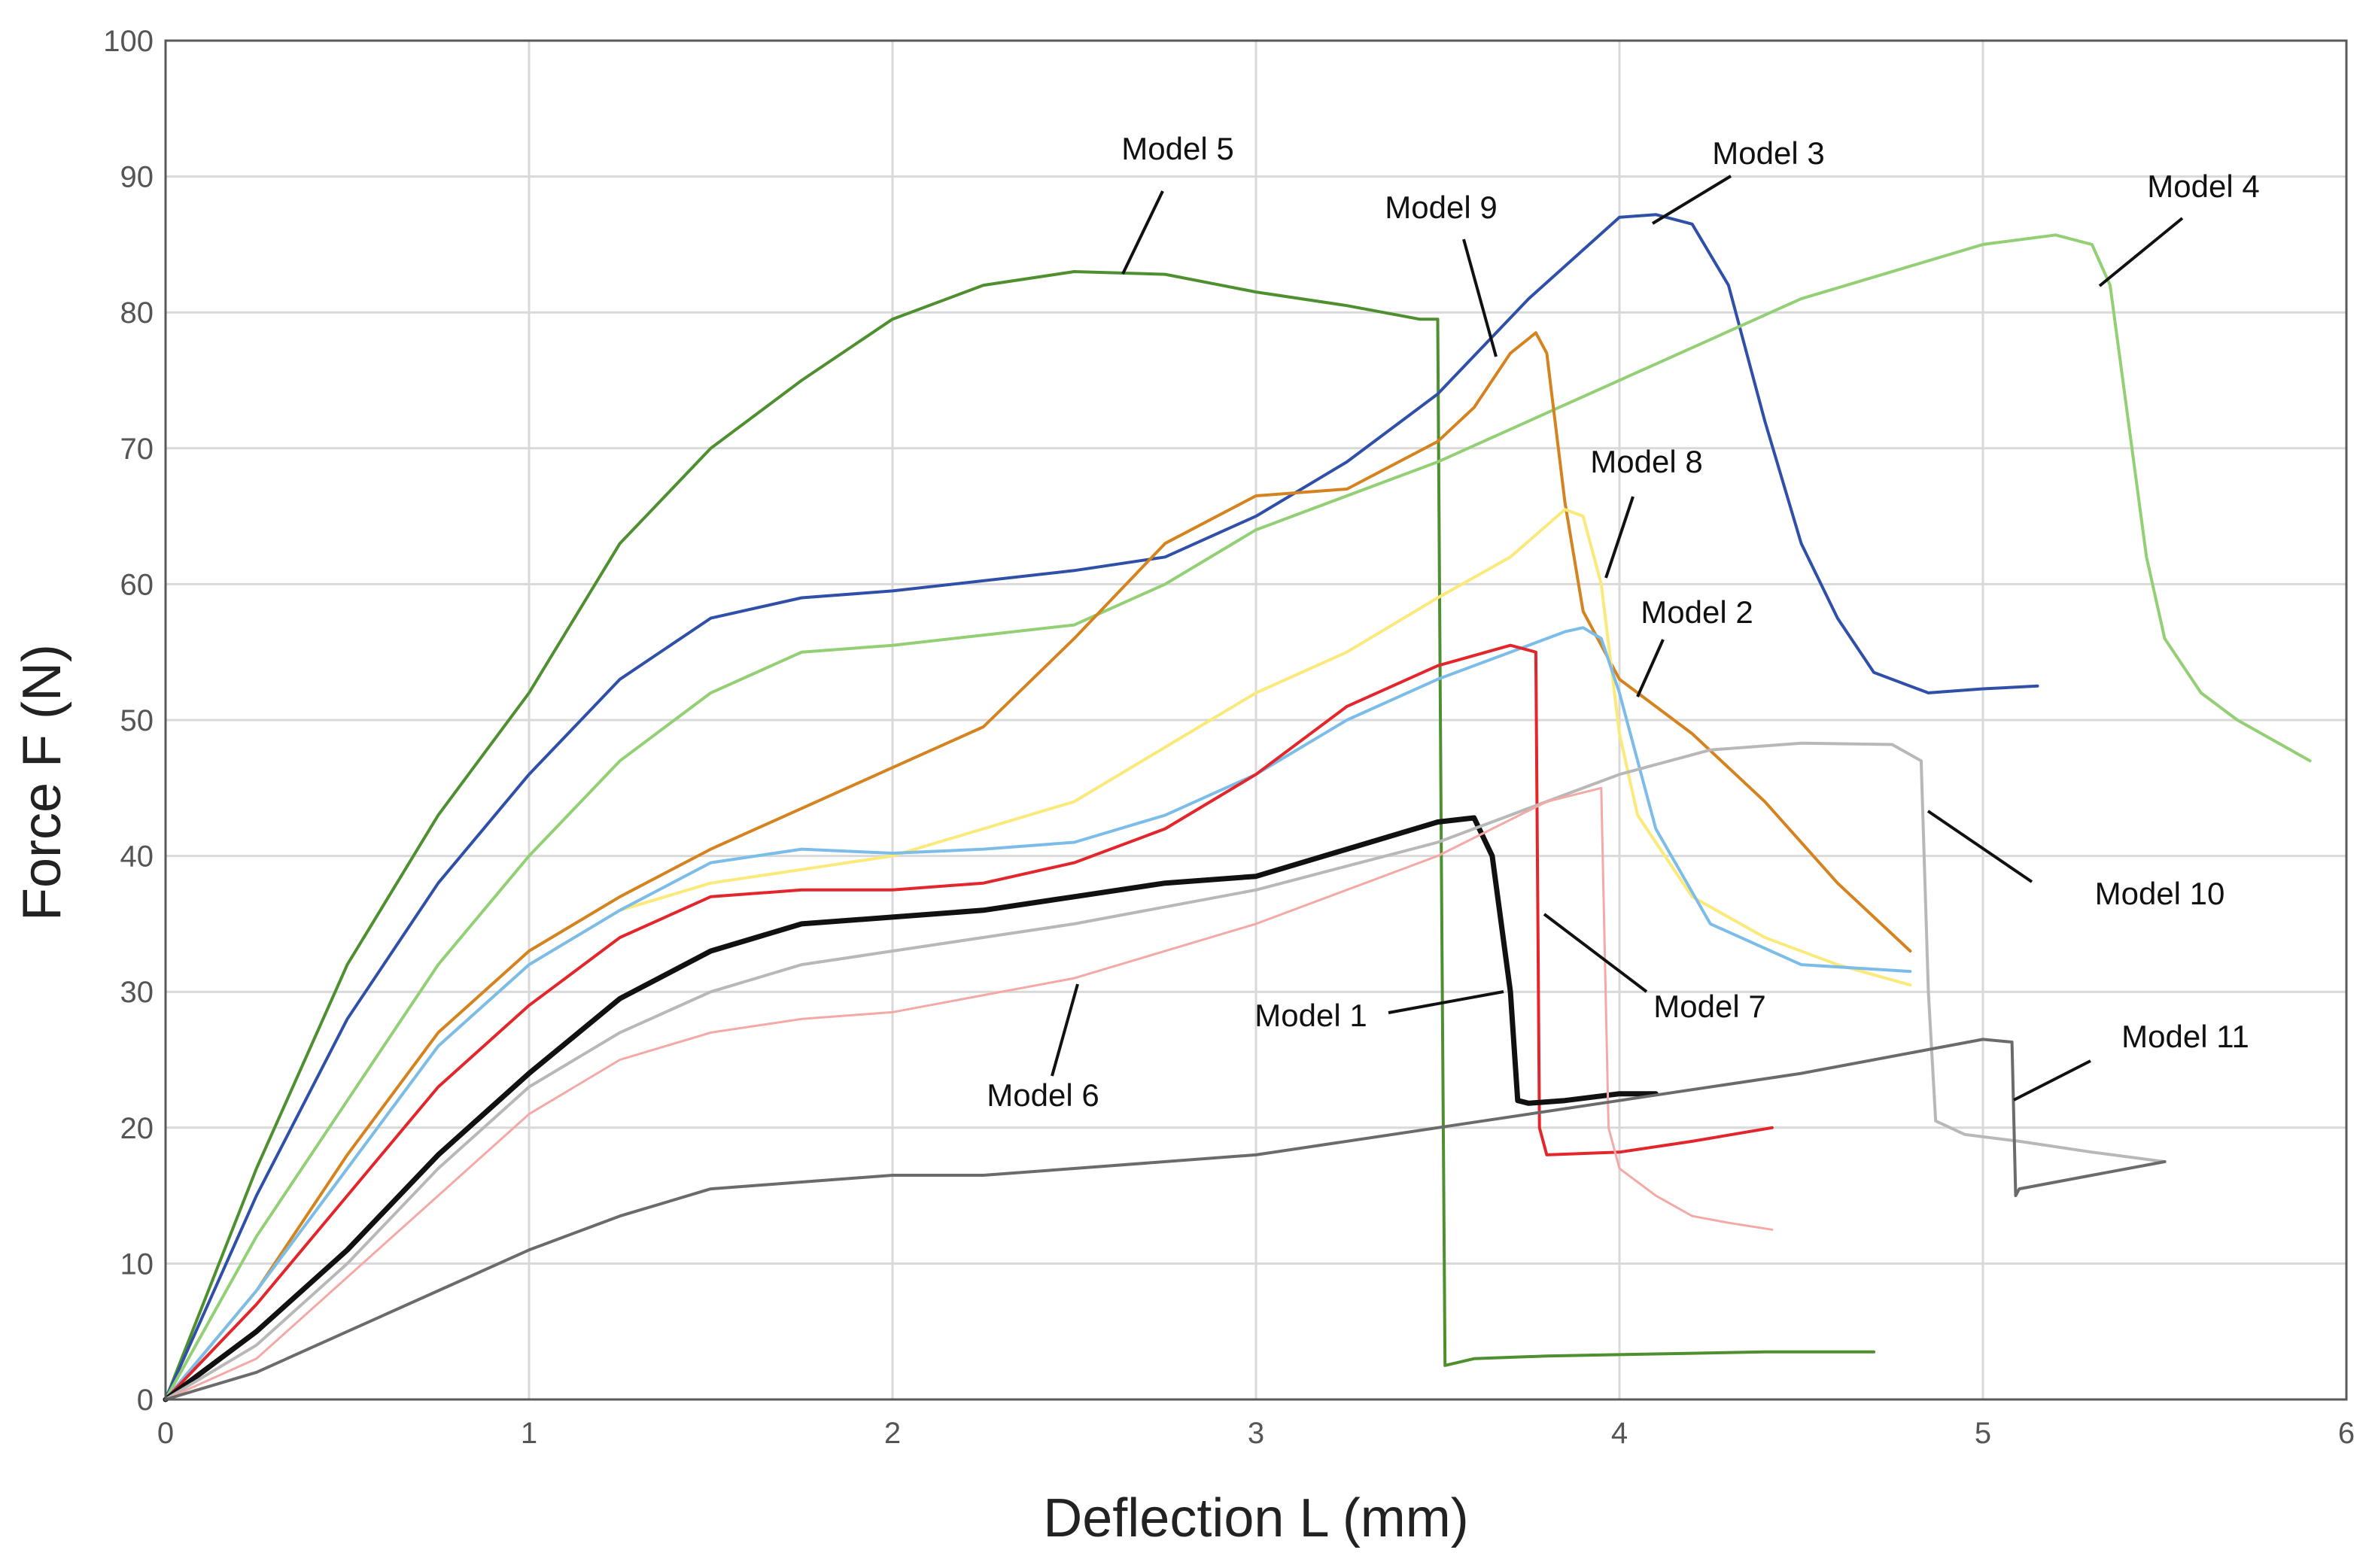 The width and height of the screenshot is (2375, 1568). What do you see at coordinates (1255, 1518) in the screenshot?
I see `x-axis-title: Deflection L (mm)` at bounding box center [1255, 1518].